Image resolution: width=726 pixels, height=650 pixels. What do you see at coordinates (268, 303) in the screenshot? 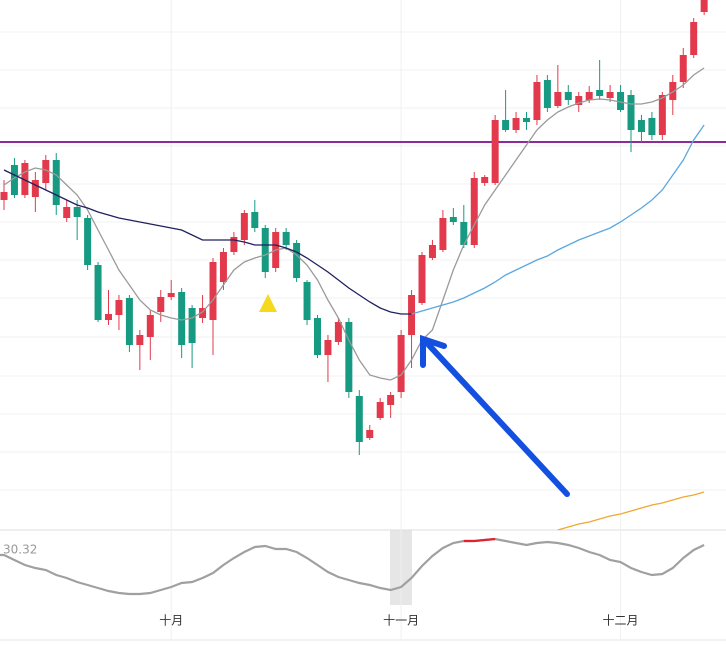
I see `marker-triangle` at bounding box center [268, 303].